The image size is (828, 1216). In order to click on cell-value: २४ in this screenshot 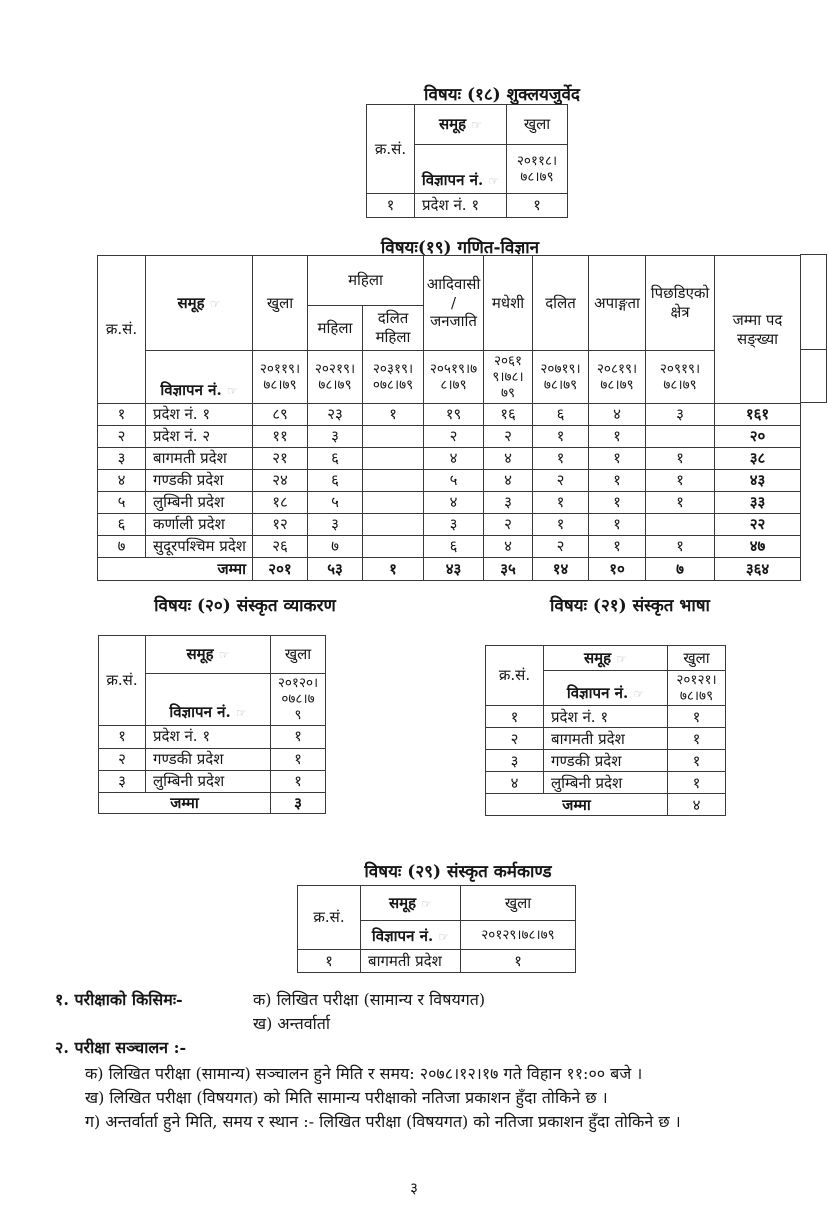, I will do `click(280, 480)`.